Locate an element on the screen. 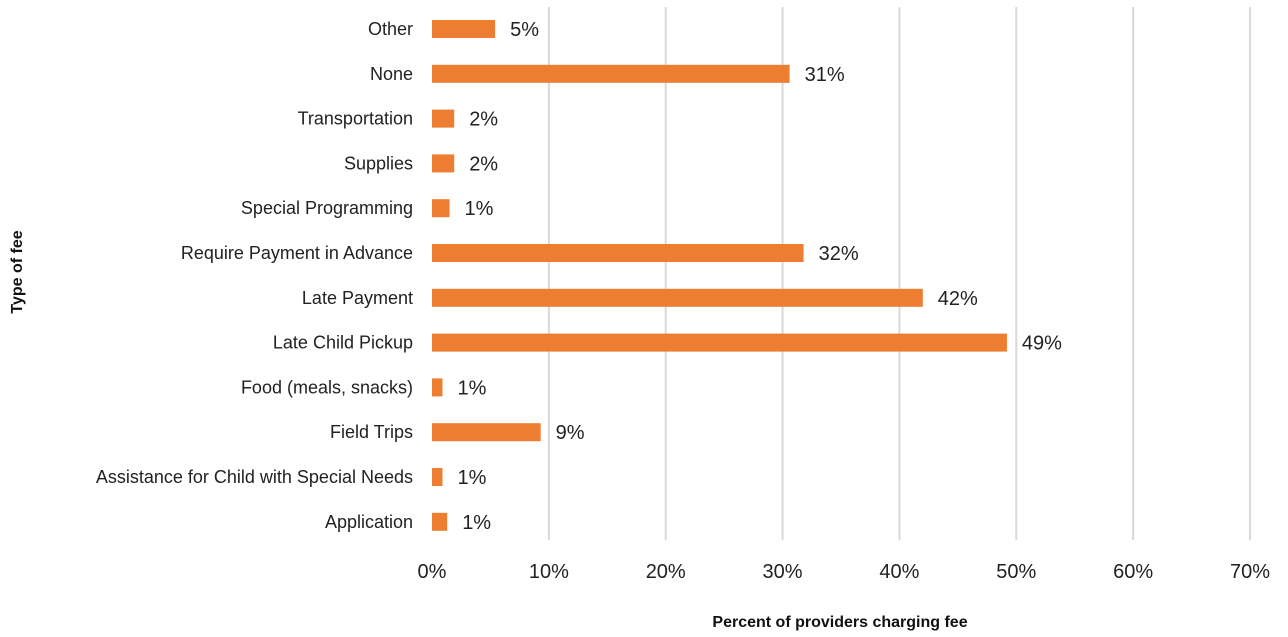 This screenshot has width=1288, height=637. x-tick-label-0: 0% is located at coordinates (432, 572).